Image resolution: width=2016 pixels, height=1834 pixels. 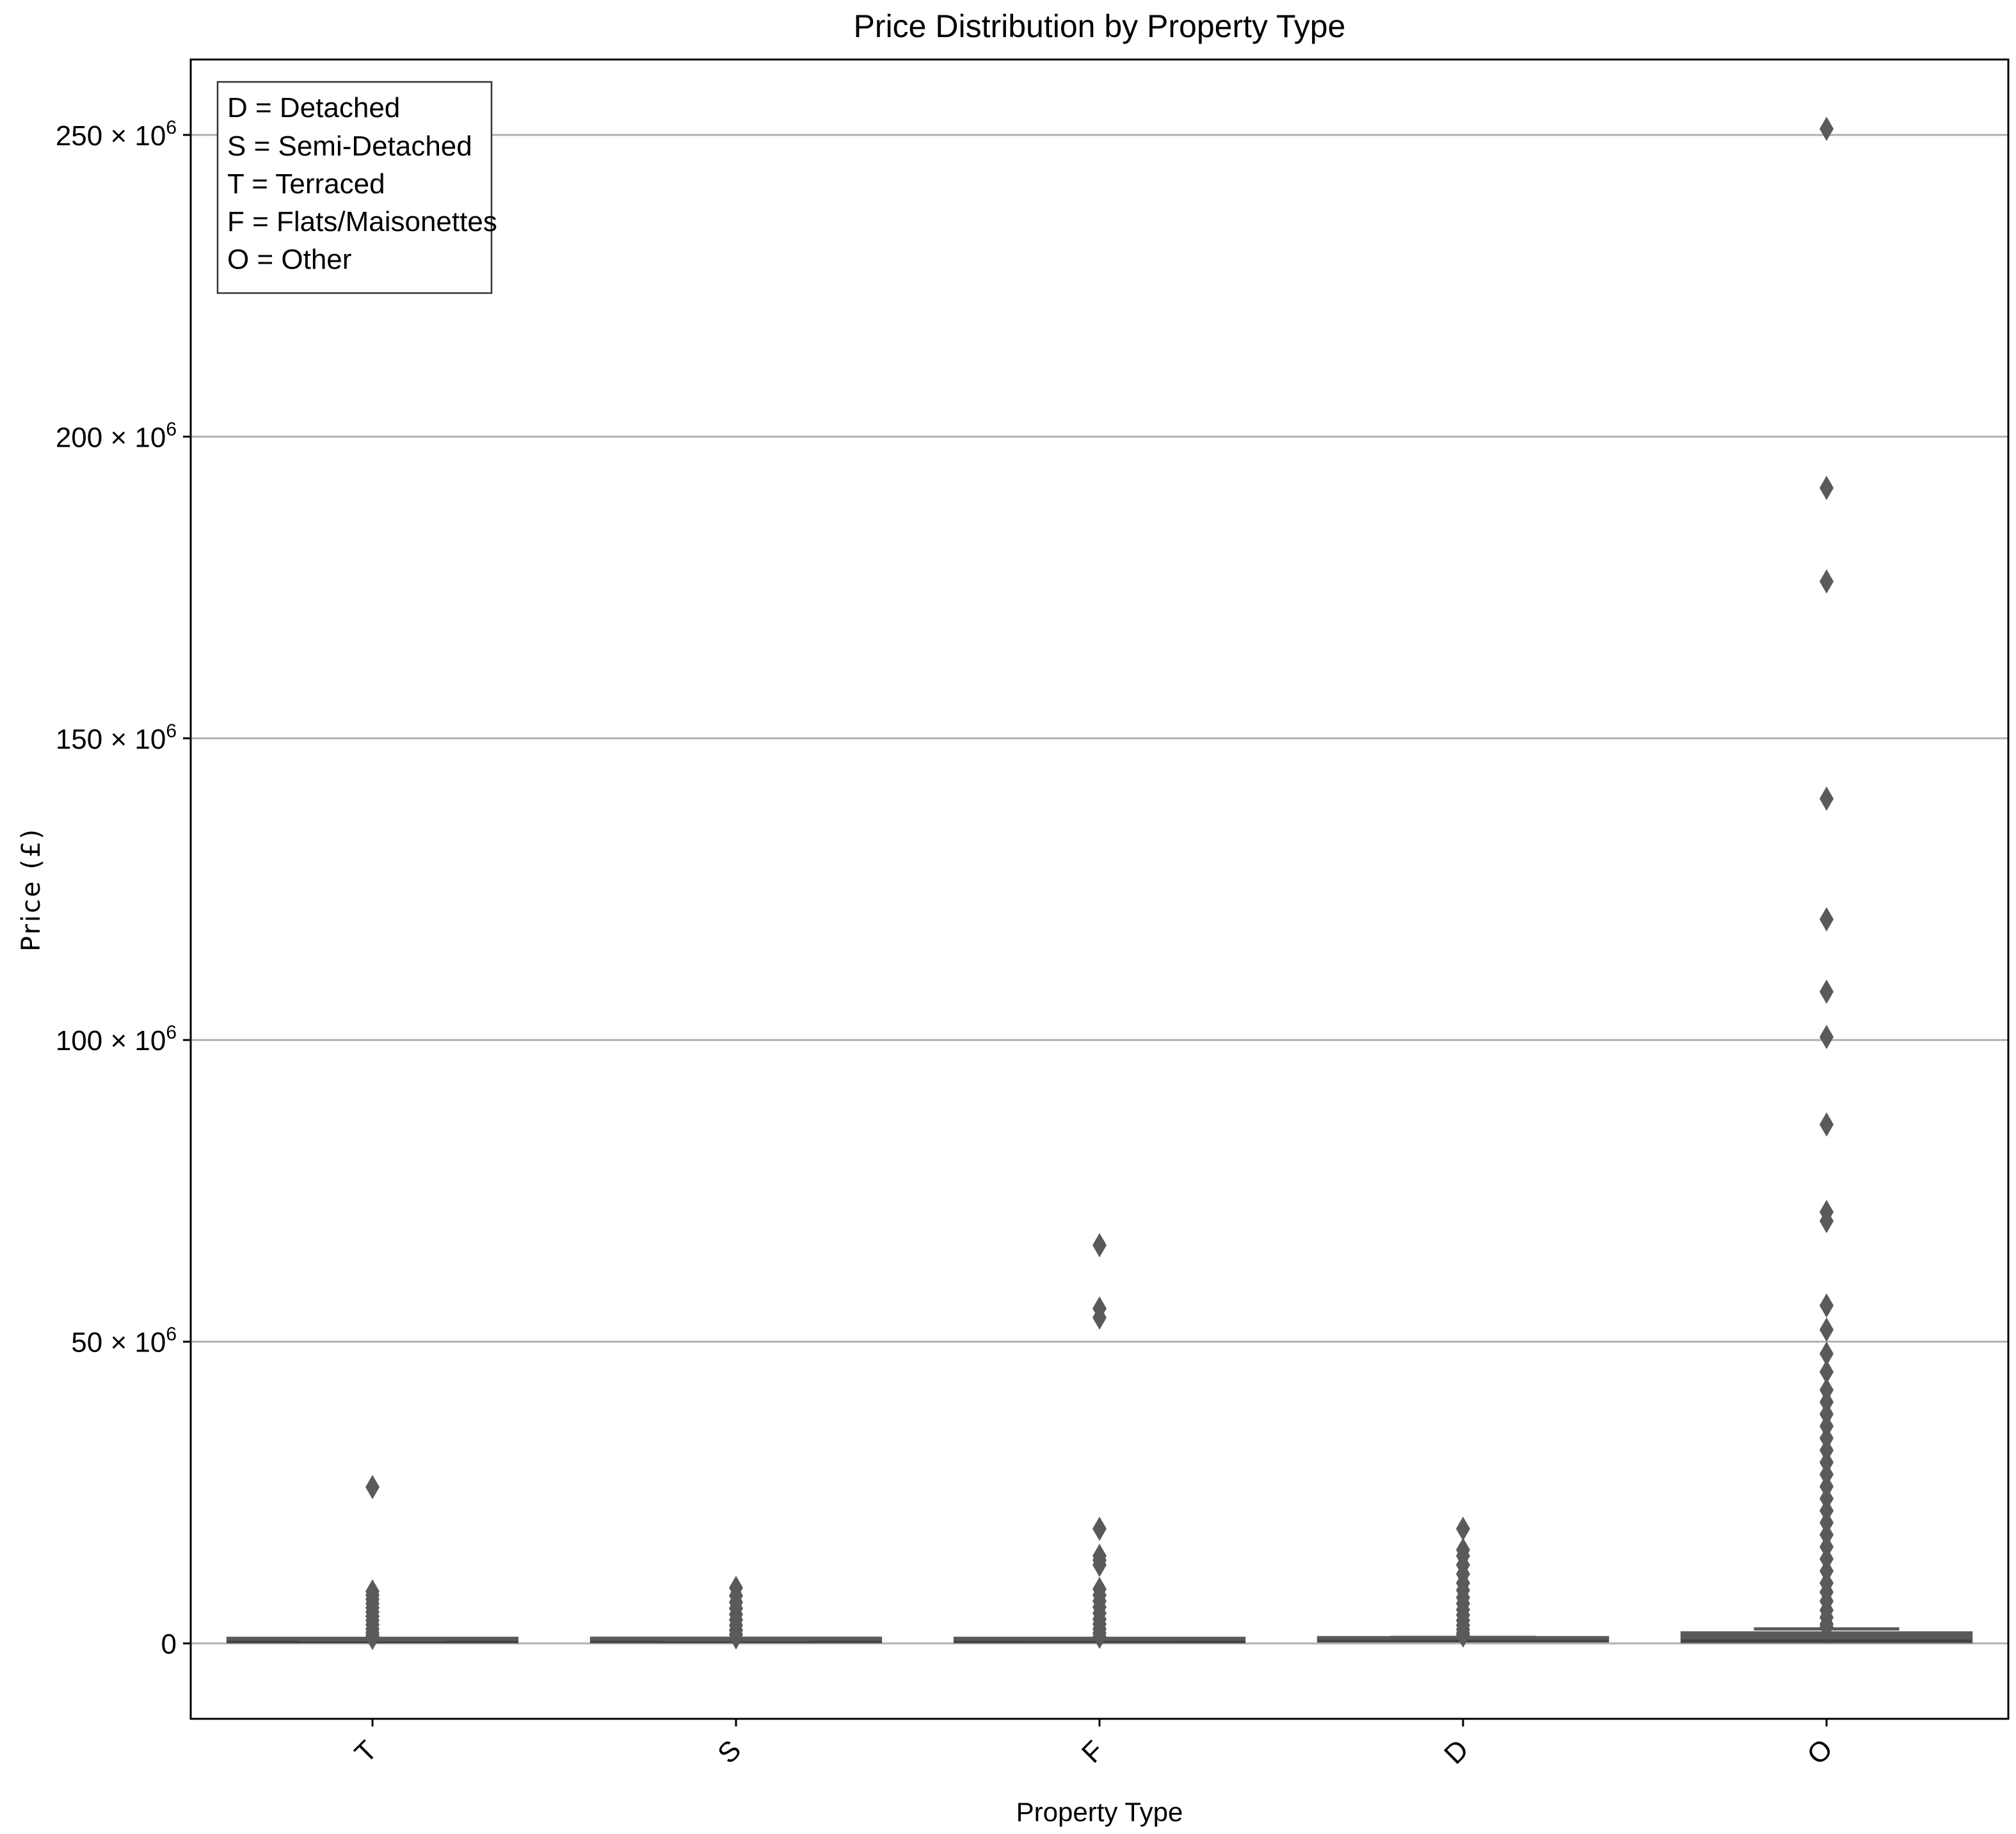 What do you see at coordinates (1099, 1812) in the screenshot?
I see `x-axis-label: Property Type` at bounding box center [1099, 1812].